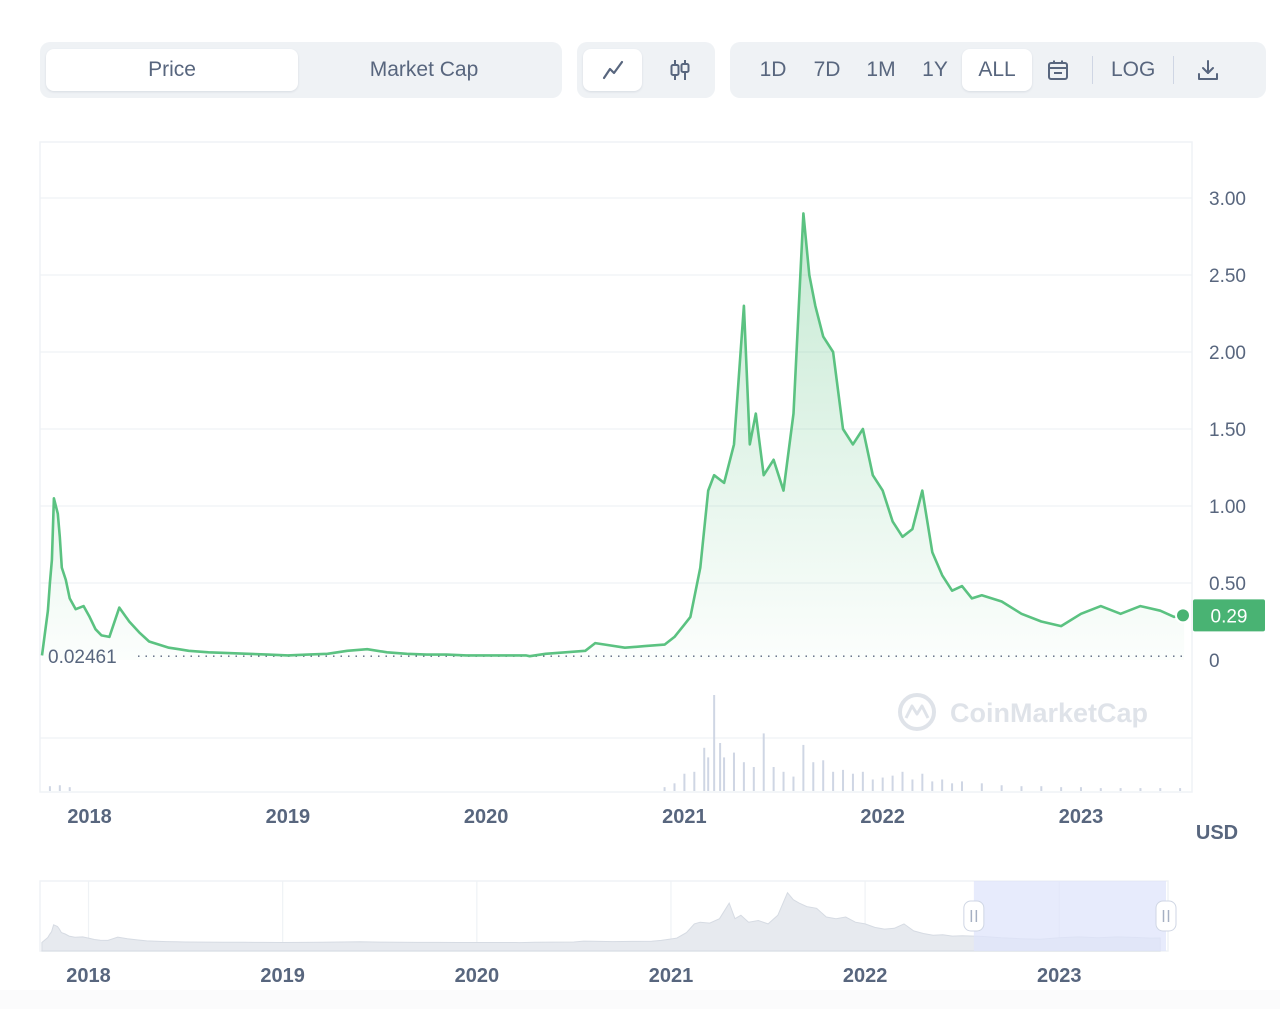  Describe the element at coordinates (1183, 615) in the screenshot. I see `current-price-dot` at that location.